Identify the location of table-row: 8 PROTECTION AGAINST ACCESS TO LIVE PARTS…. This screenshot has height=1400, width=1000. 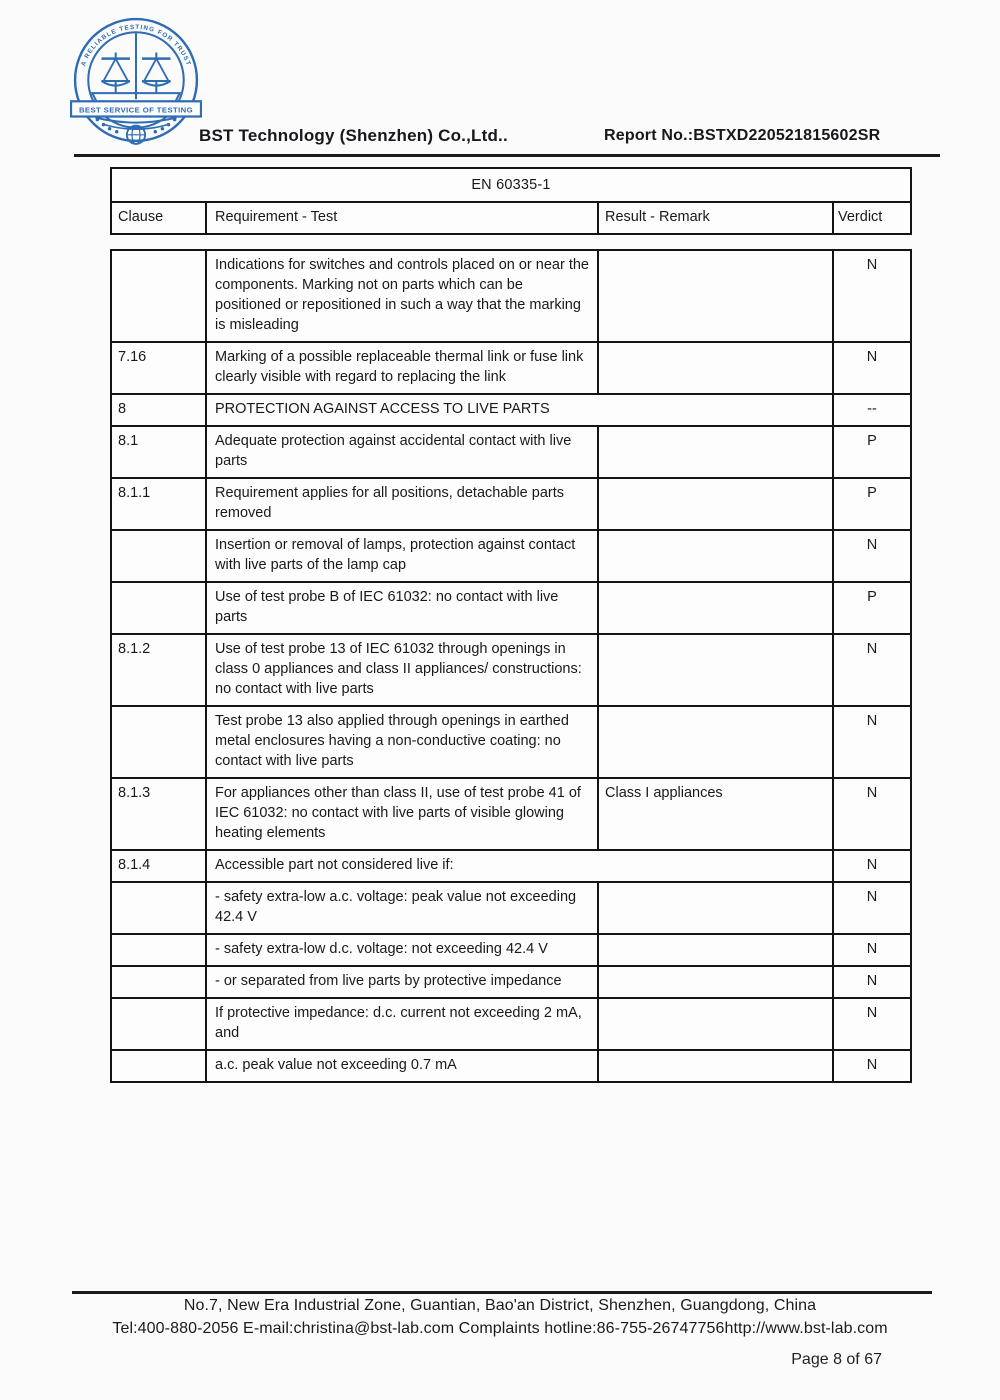
(511, 410).